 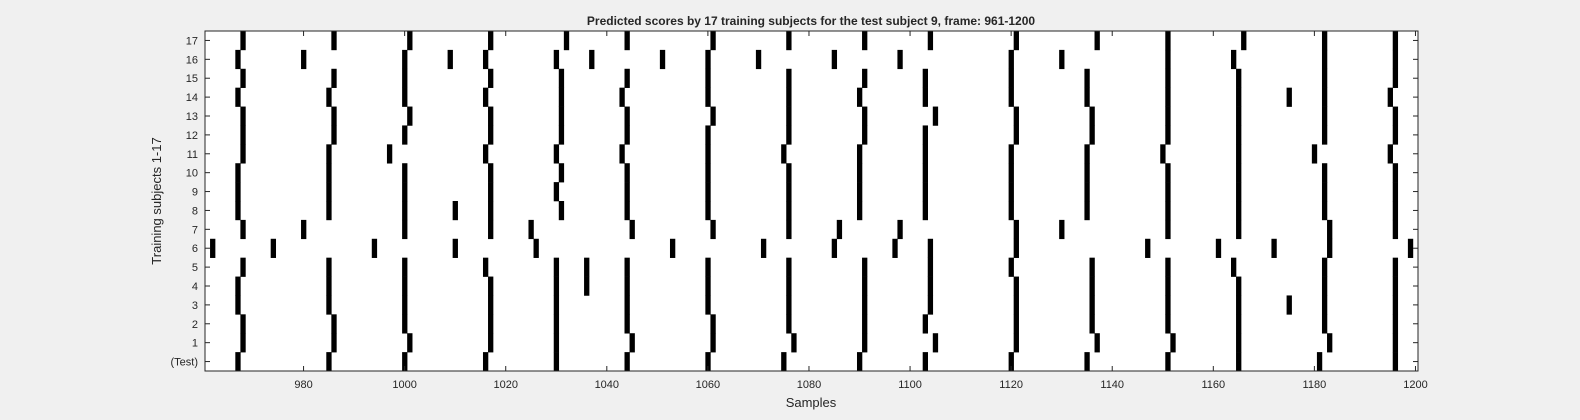 I want to click on x-tick-label: 980, so click(x=303, y=385).